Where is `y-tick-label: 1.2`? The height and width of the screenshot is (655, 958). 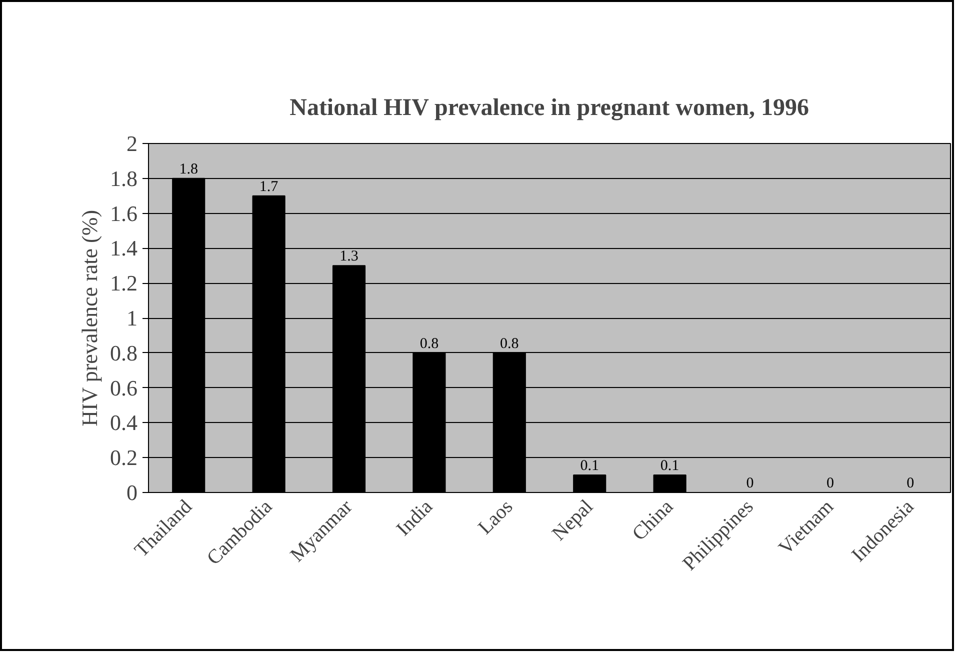 y-tick-label: 1.2 is located at coordinates (124, 283).